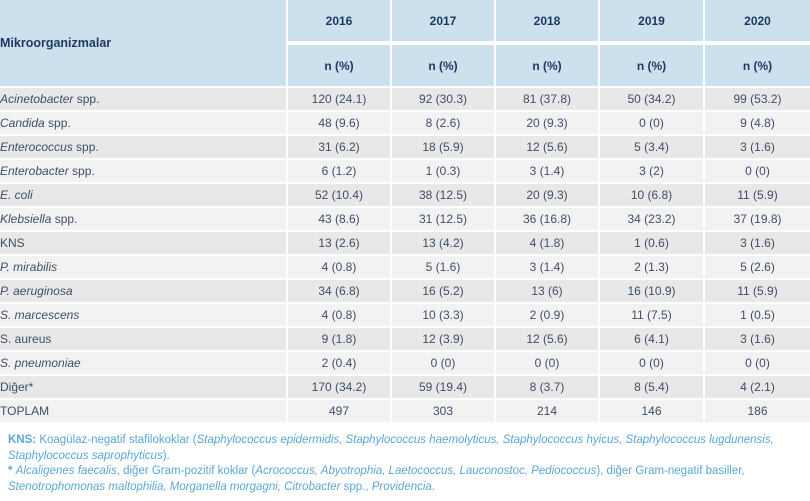 The image size is (810, 501). What do you see at coordinates (757, 388) in the screenshot?
I see `cell-value: 4 (2.1)` at bounding box center [757, 388].